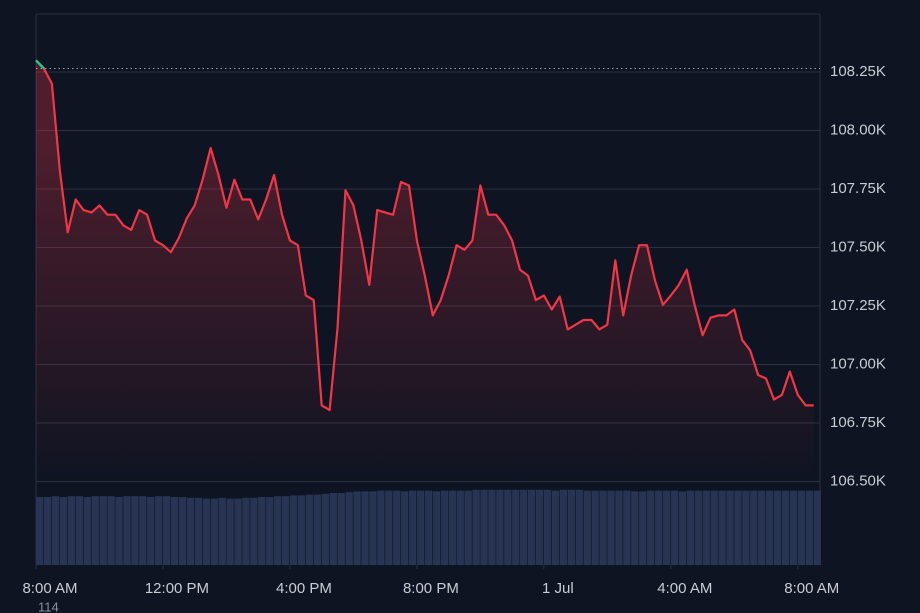 The image size is (920, 613). What do you see at coordinates (858, 188) in the screenshot?
I see `y-tick-label: 107.75K` at bounding box center [858, 188].